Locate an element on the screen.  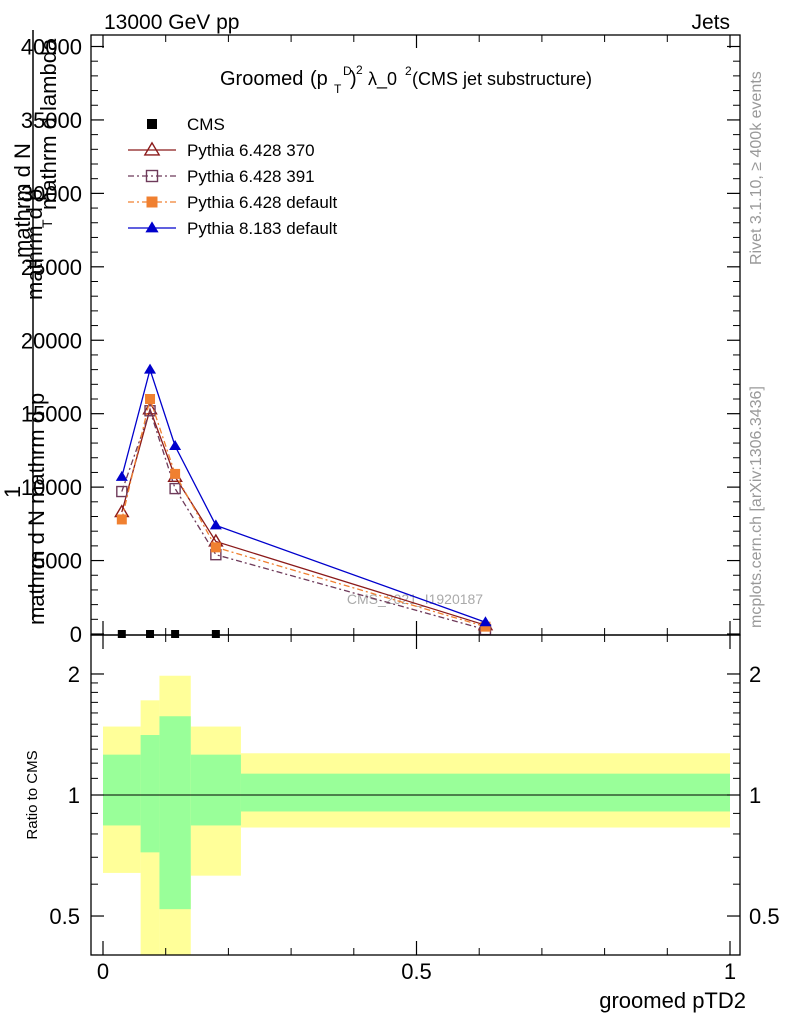
ylabel-one: 1 is located at coordinates (12, 492).